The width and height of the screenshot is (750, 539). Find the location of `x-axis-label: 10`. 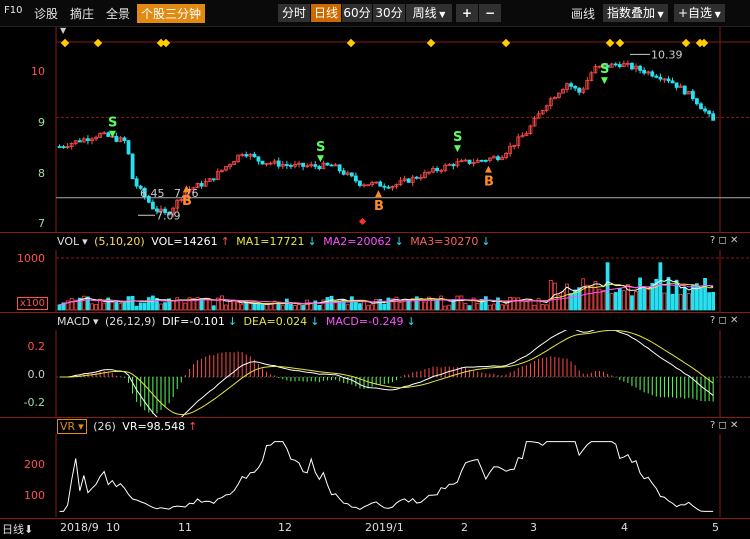

x-axis-label: 10 is located at coordinates (113, 527).